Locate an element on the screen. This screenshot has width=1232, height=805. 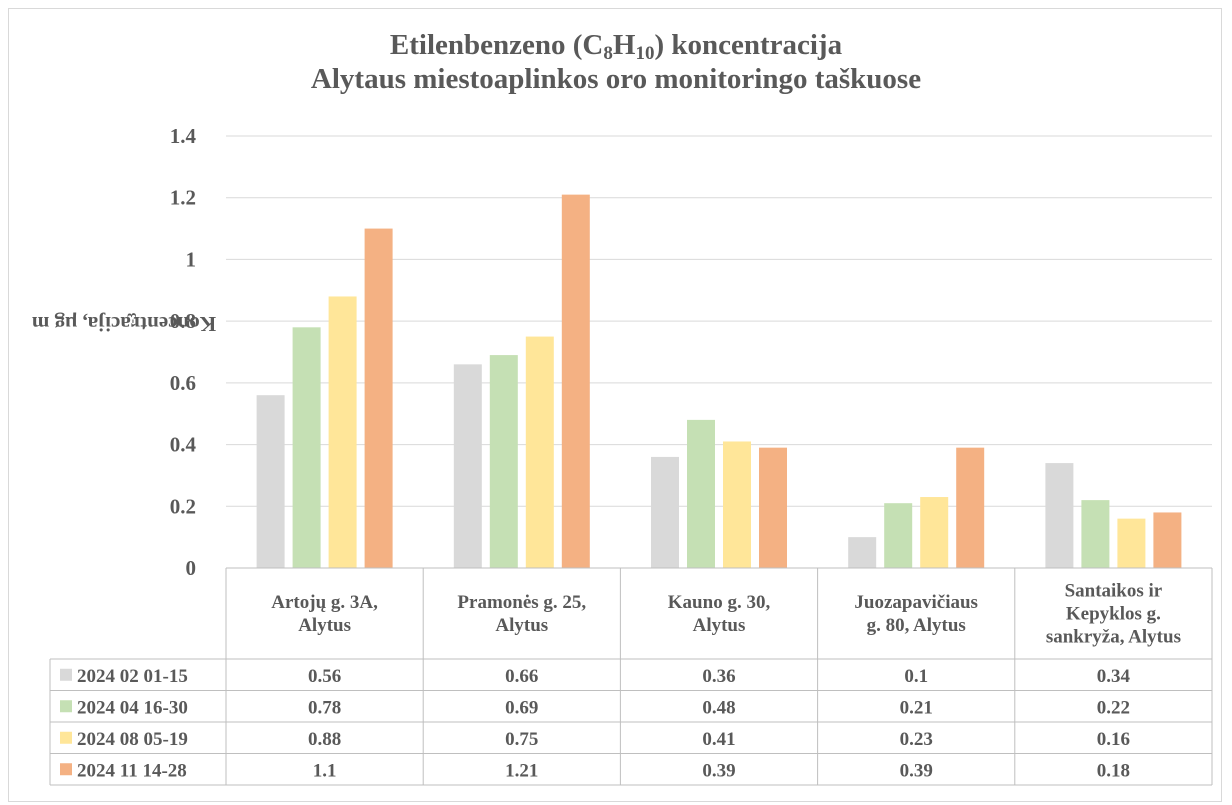
y-tick-label: 1 is located at coordinates (191, 259).